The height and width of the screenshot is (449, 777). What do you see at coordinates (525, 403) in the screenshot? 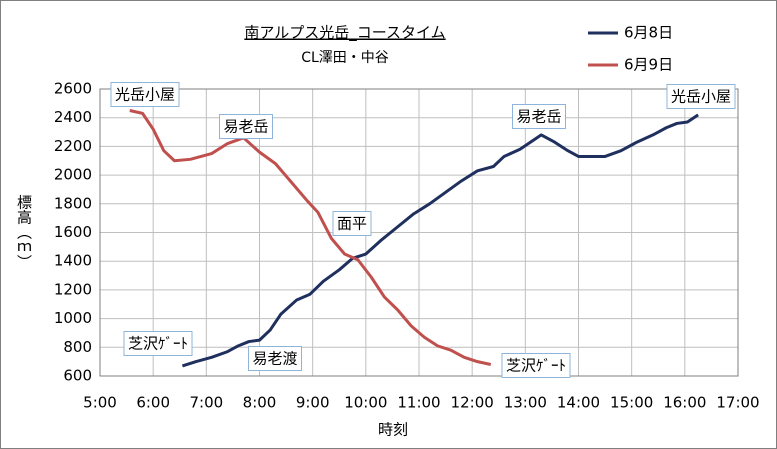
I see `x-tick-label: 13:00` at bounding box center [525, 403].